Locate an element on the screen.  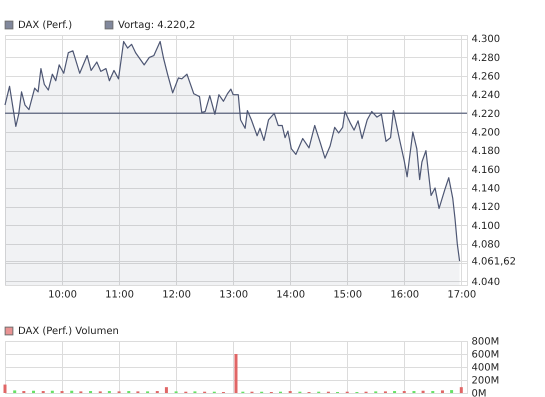
y-tick-label: 4.080 is located at coordinates (486, 244).